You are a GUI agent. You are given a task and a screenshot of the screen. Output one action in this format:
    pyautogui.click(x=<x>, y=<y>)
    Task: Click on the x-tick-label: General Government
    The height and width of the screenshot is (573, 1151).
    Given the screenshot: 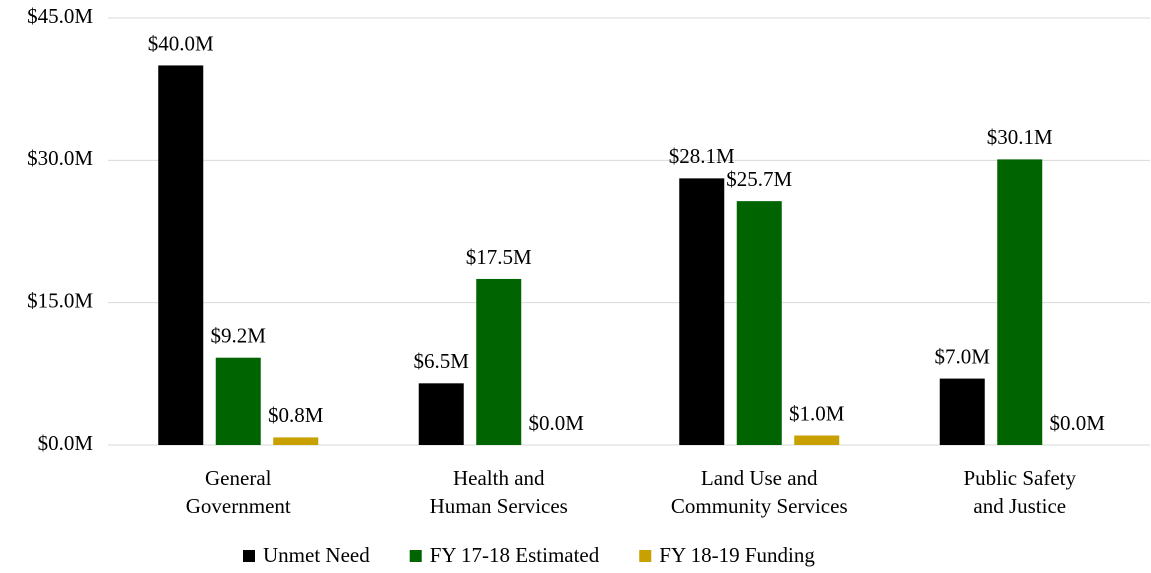 What is the action you would take?
    pyautogui.click(x=238, y=492)
    